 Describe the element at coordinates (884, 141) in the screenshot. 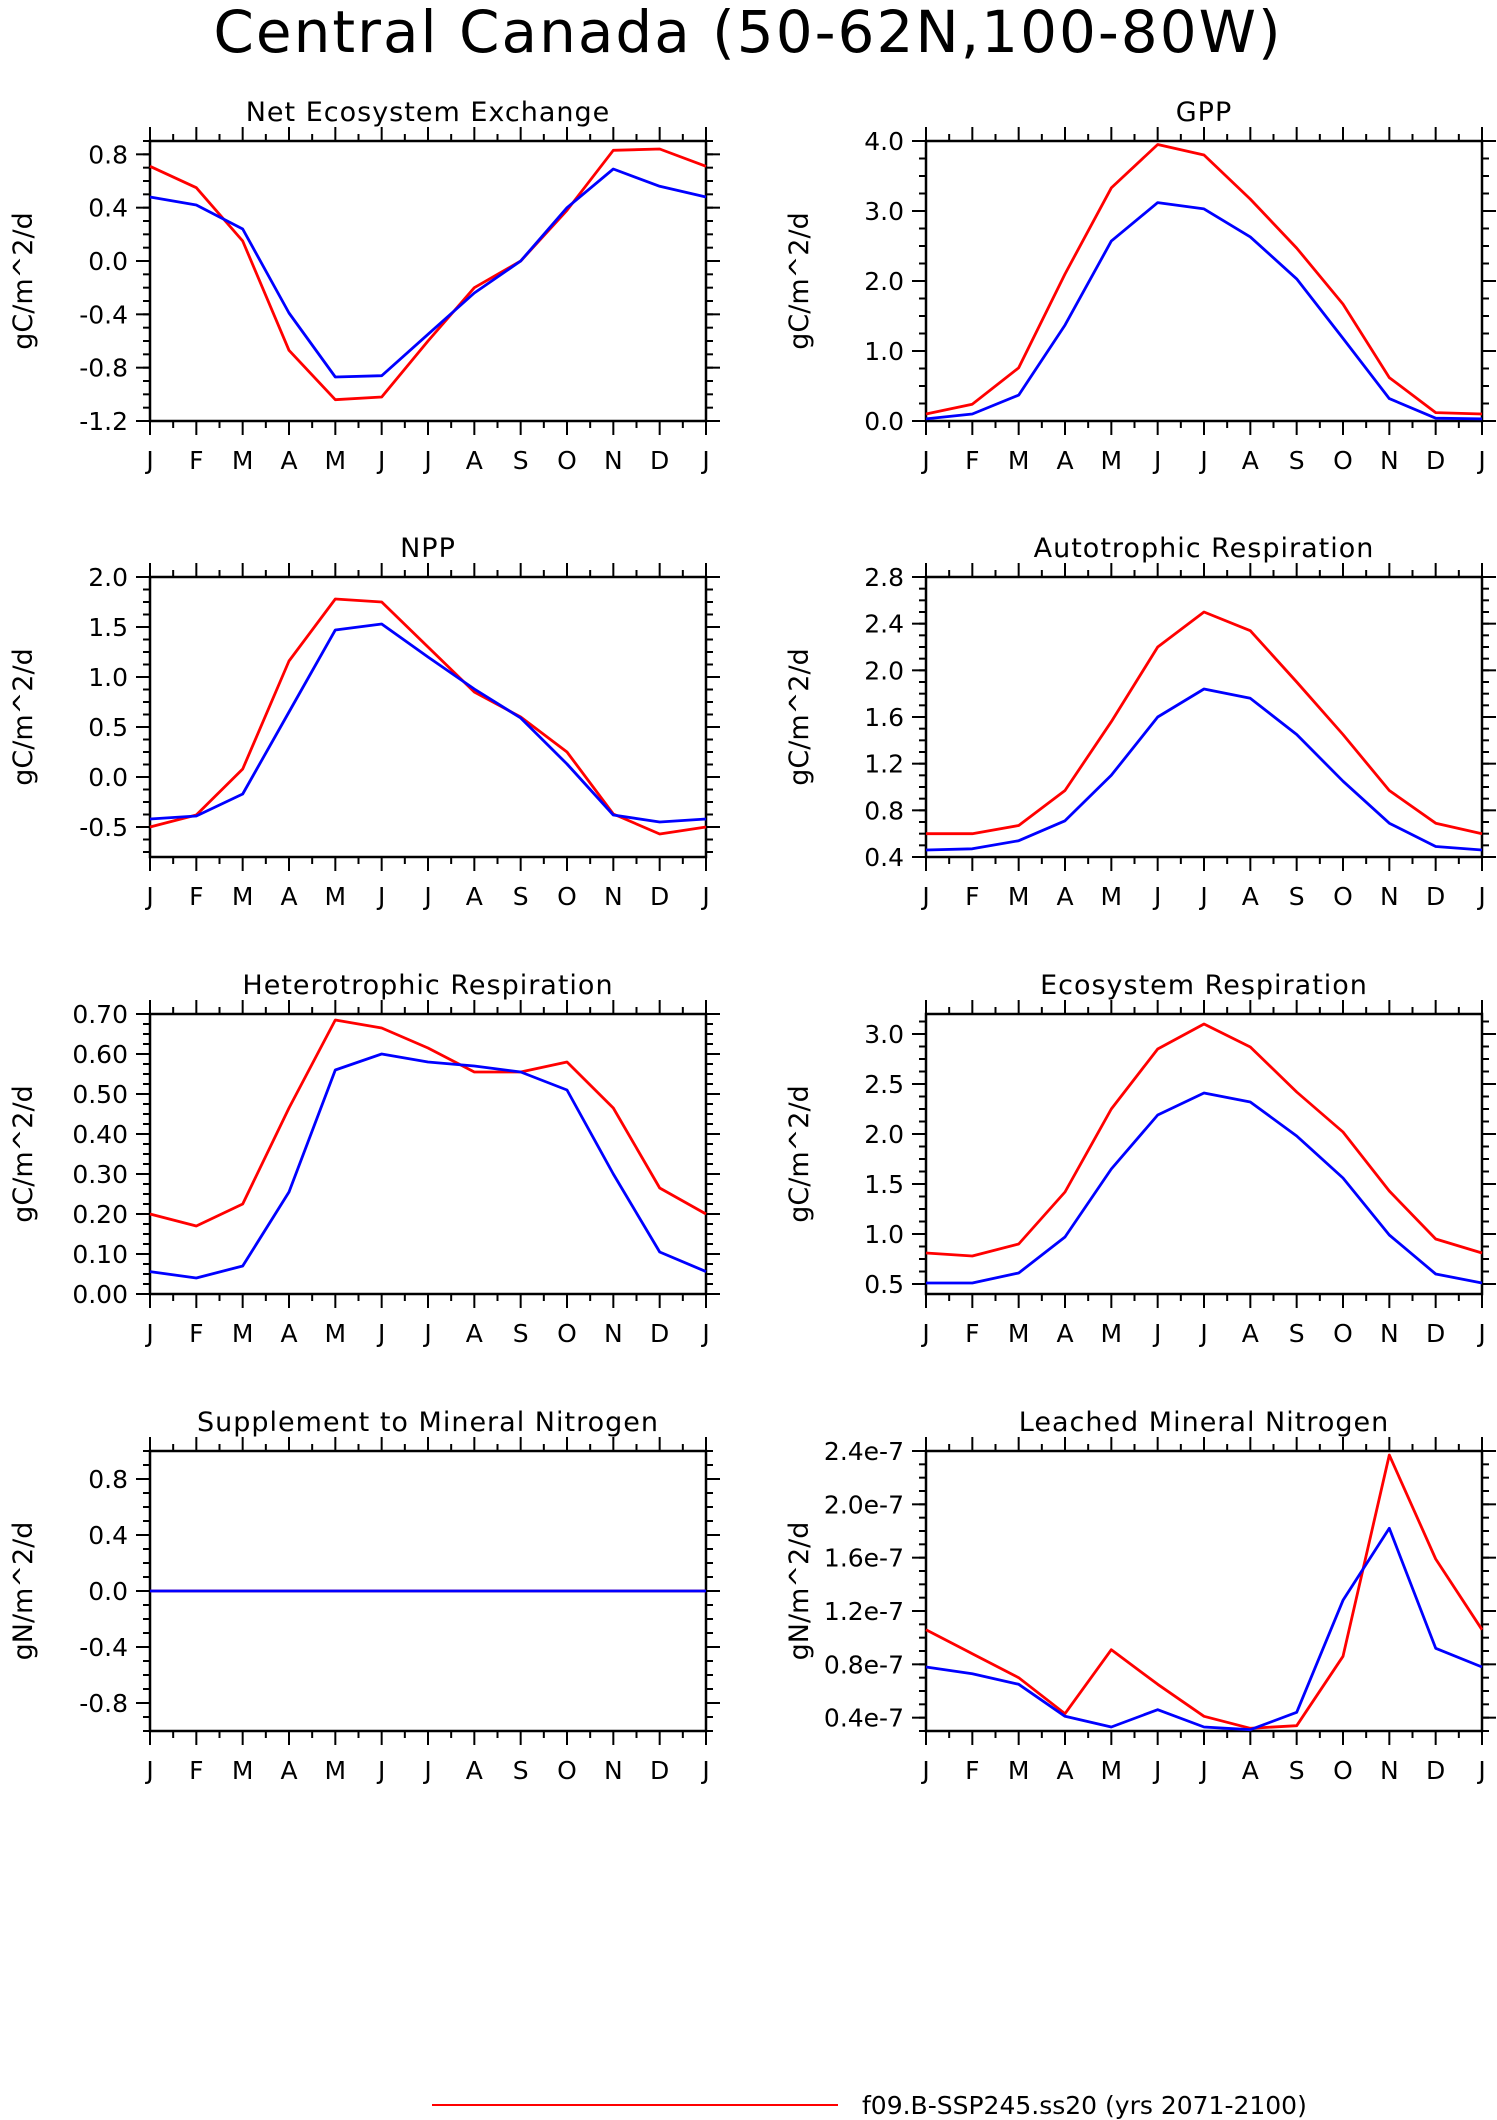

I see `y-tick-label: 4.0` at that location.